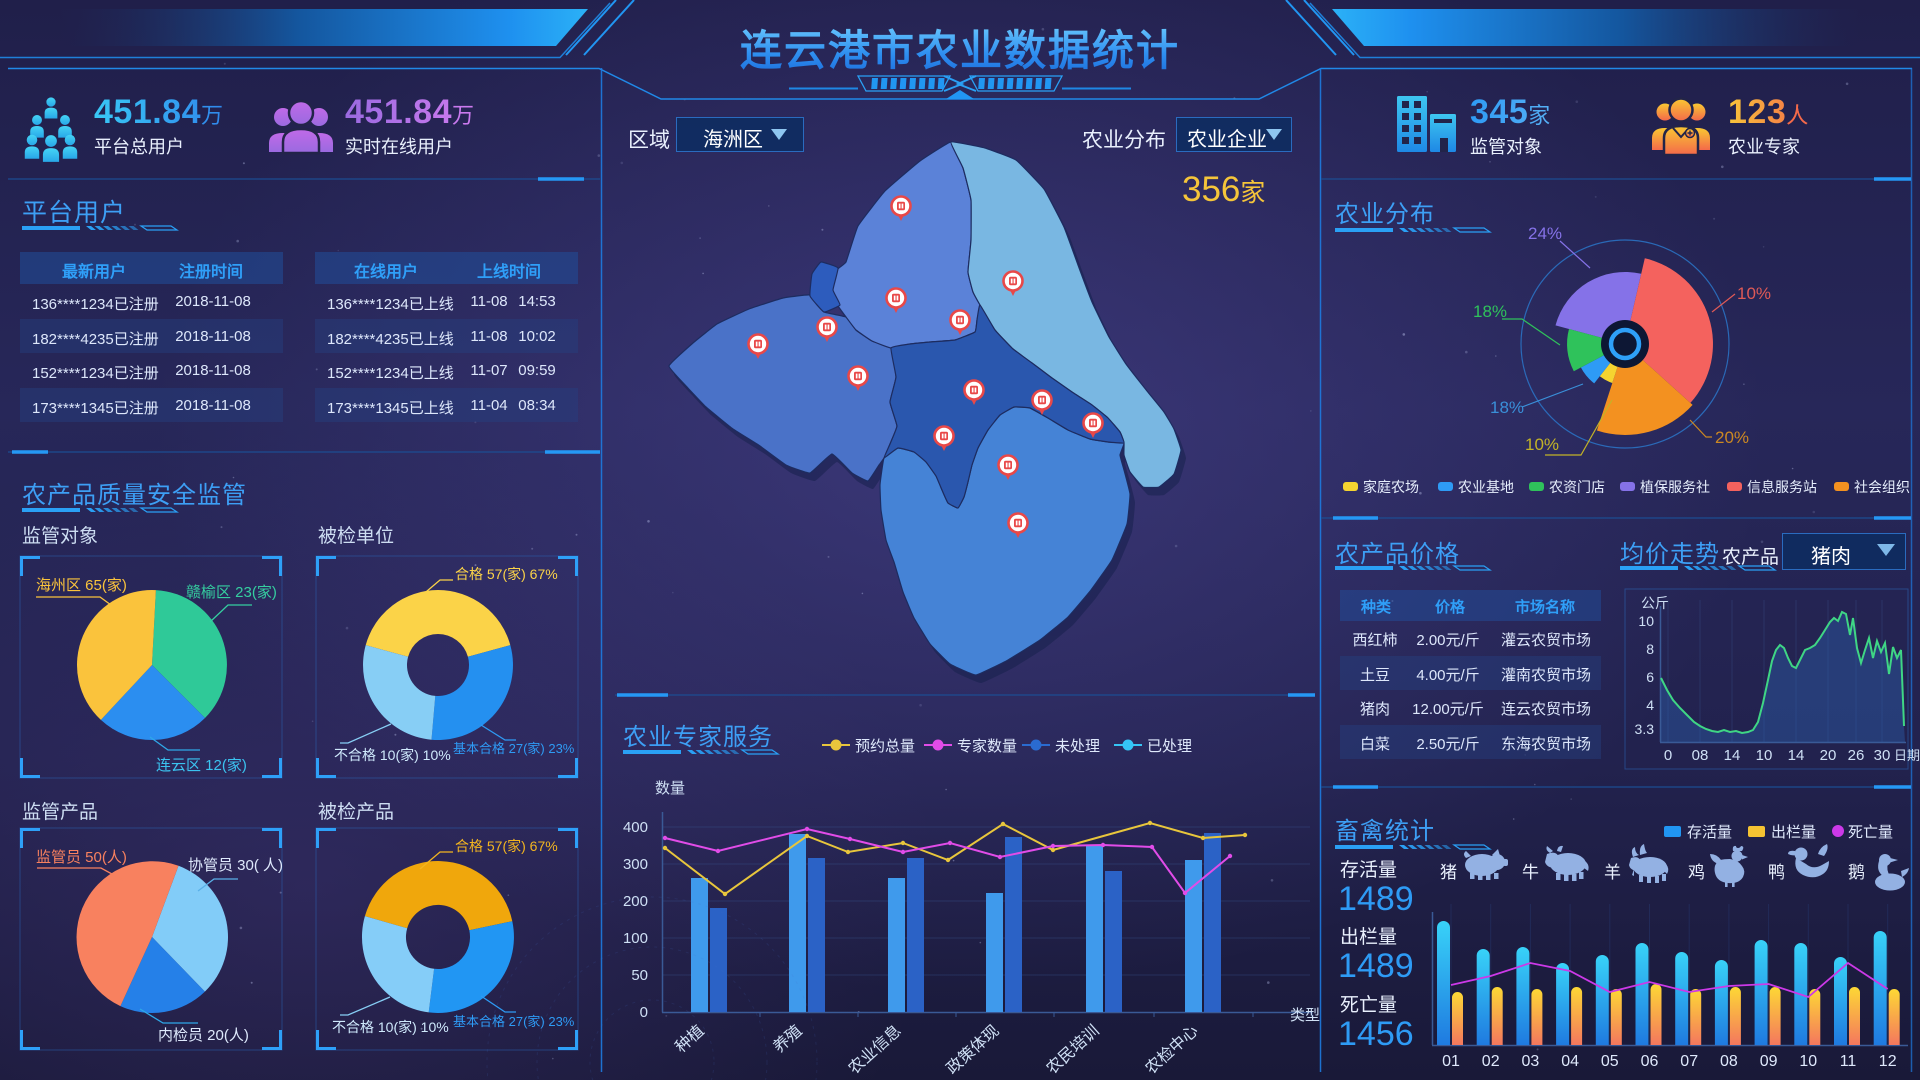 The image size is (1920, 1080). What do you see at coordinates (203, 1035) in the screenshot?
I see `svg-text: 内检员 20(人)` at bounding box center [203, 1035].